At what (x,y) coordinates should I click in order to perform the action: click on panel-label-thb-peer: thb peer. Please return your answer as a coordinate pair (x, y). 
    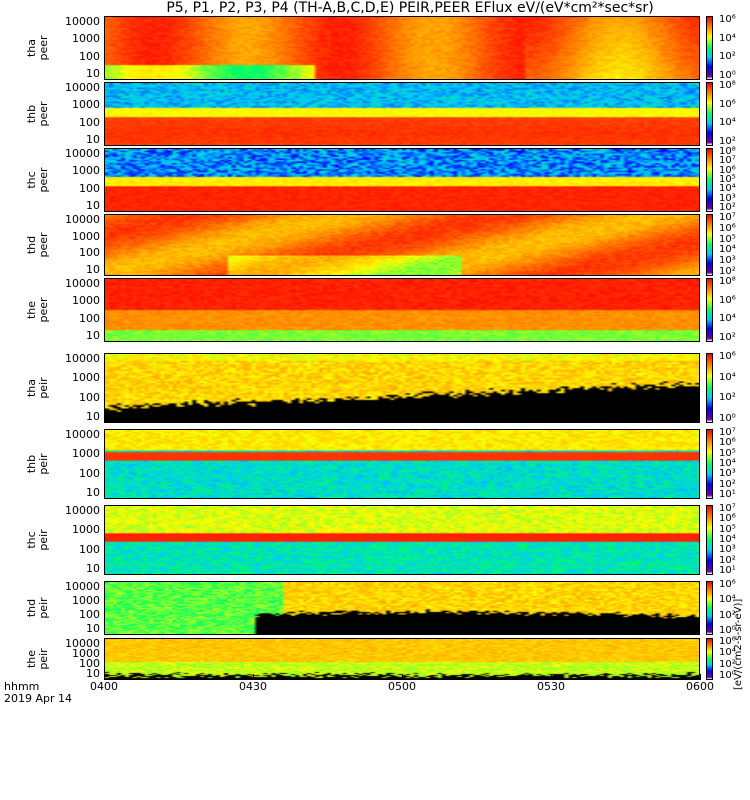
    Looking at the image, I should click on (37, 114).